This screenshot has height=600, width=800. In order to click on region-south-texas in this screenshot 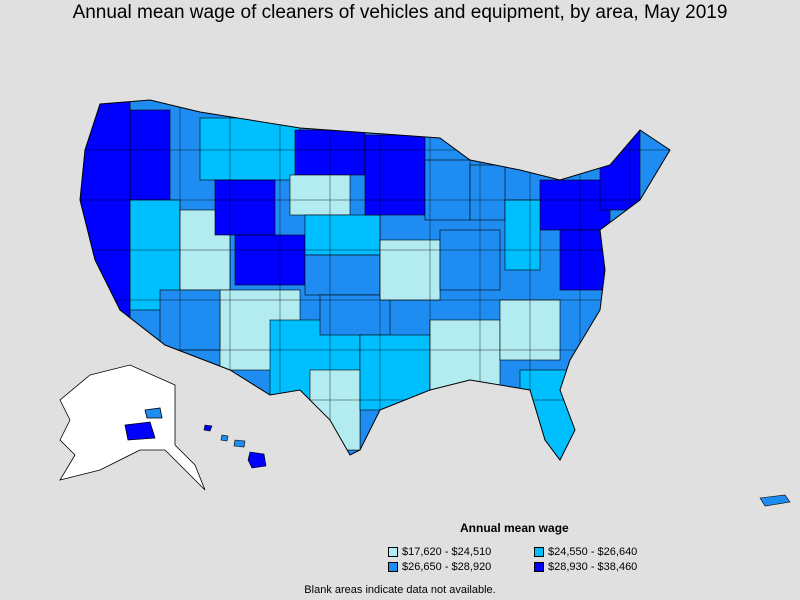, I will do `click(335, 410)`.